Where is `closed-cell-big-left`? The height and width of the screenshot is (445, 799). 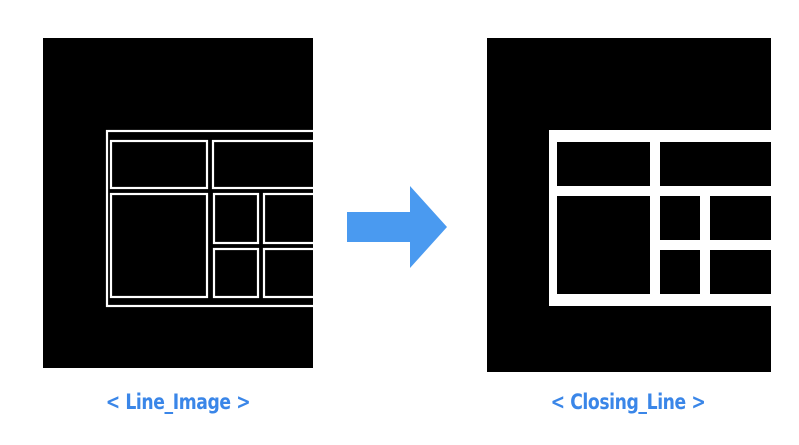
closed-cell-big-left is located at coordinates (603, 245).